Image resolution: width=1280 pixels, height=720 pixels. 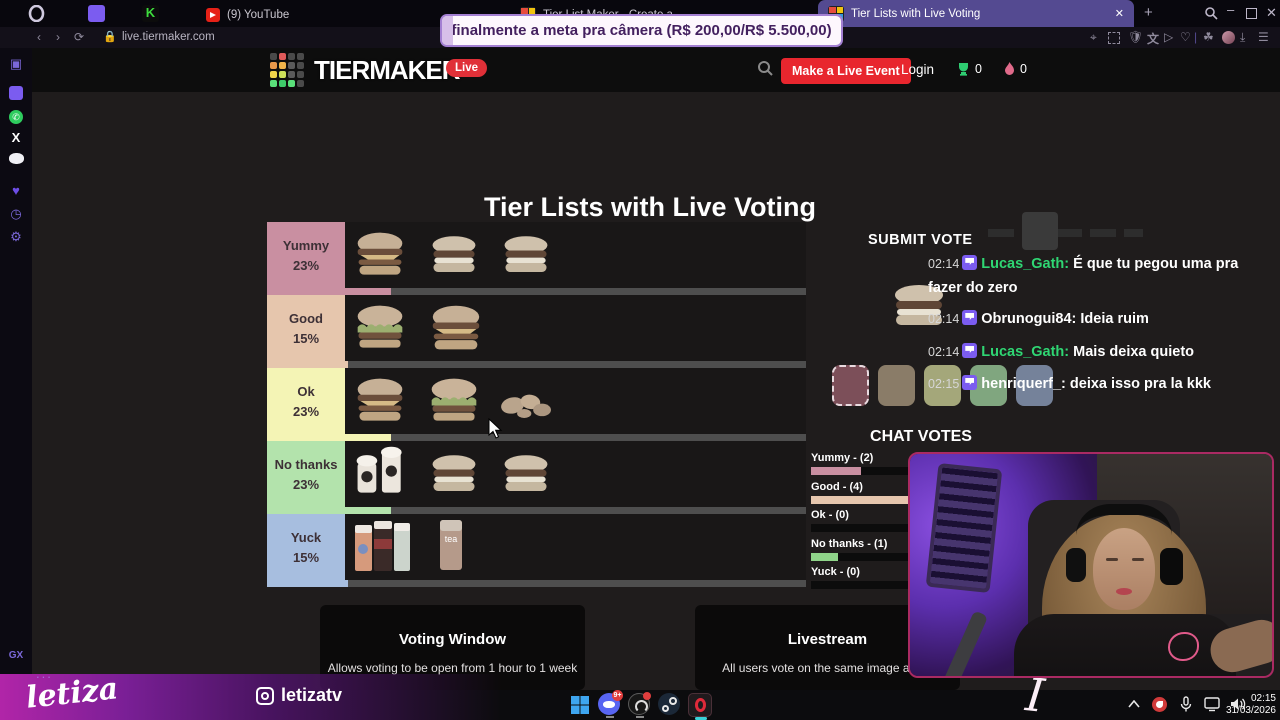 What do you see at coordinates (1093, 37) in the screenshot?
I see `pin-icon: ⌖` at bounding box center [1093, 37].